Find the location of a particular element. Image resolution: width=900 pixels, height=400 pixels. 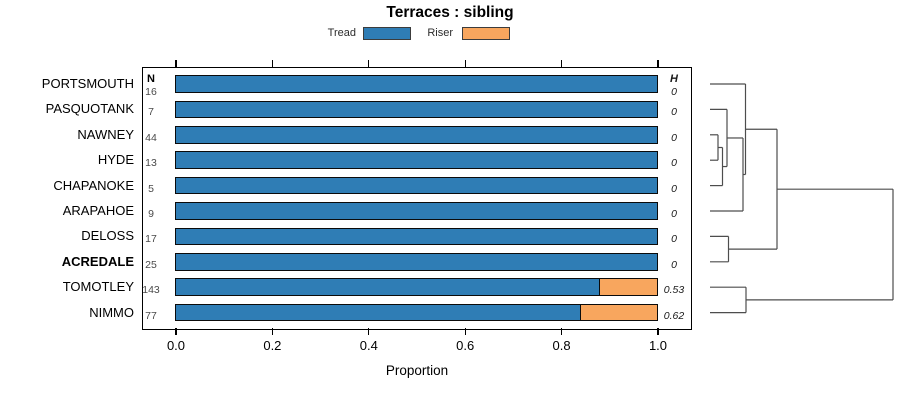

n-value: 25 is located at coordinates (151, 264).